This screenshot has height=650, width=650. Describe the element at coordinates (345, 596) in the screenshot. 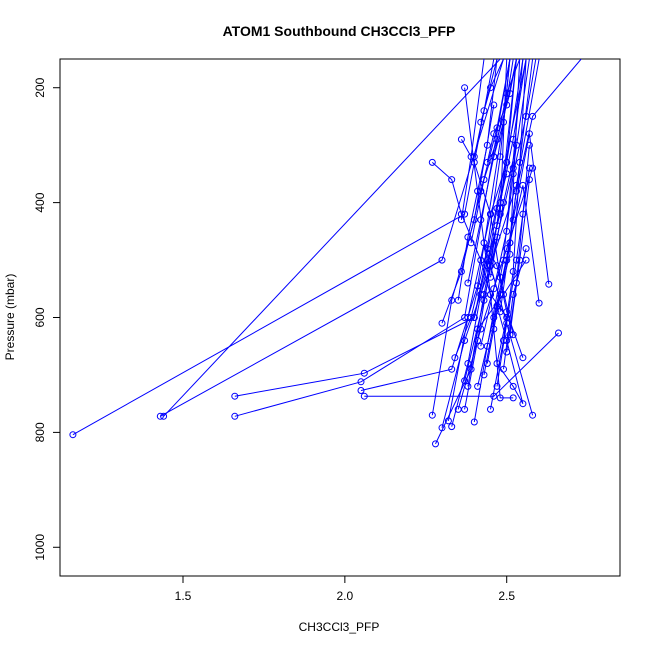

I see `x-tick-label: 2.0` at that location.